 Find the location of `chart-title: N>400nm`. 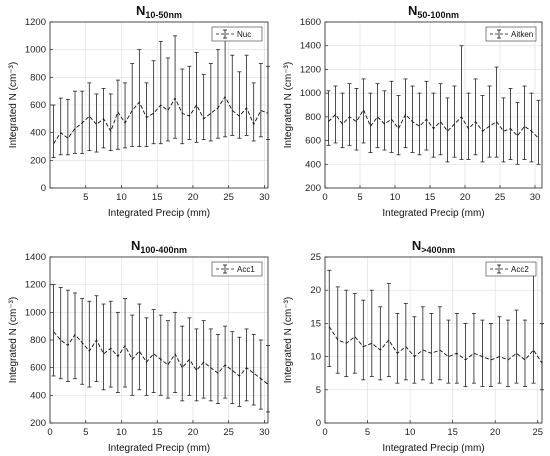

chart-title: N>400nm is located at coordinates (433, 246).